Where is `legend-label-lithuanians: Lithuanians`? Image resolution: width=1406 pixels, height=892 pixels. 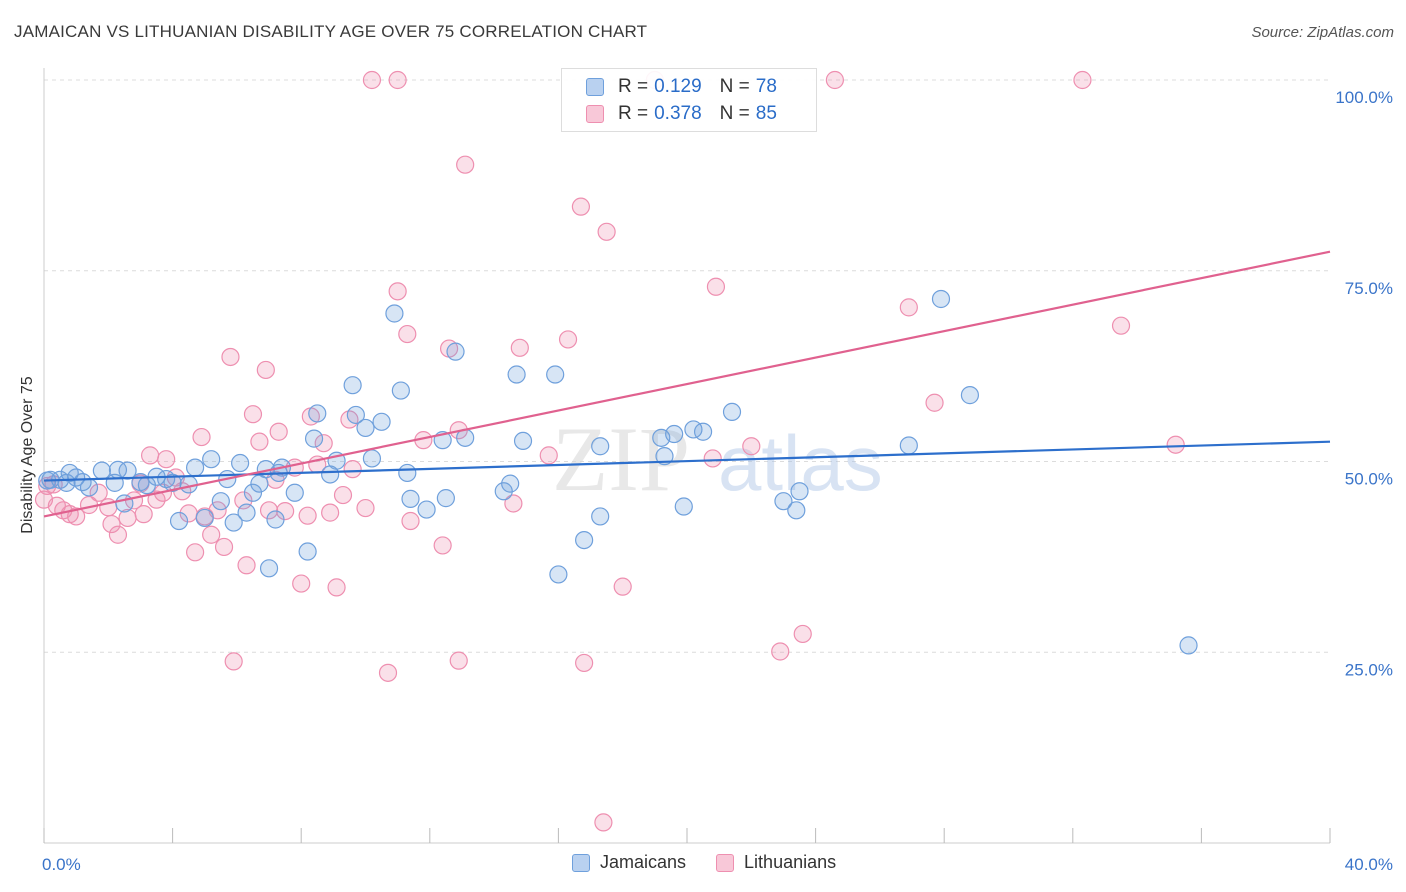
legend-label-lithuanians: Lithuanians is located at coordinates (790, 862).